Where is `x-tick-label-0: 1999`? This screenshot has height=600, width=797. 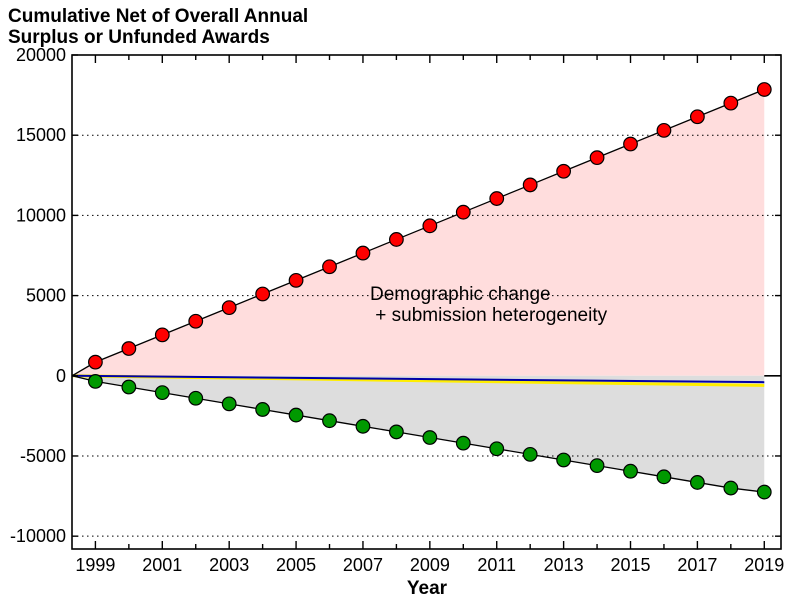 x-tick-label-0: 1999 is located at coordinates (95, 565).